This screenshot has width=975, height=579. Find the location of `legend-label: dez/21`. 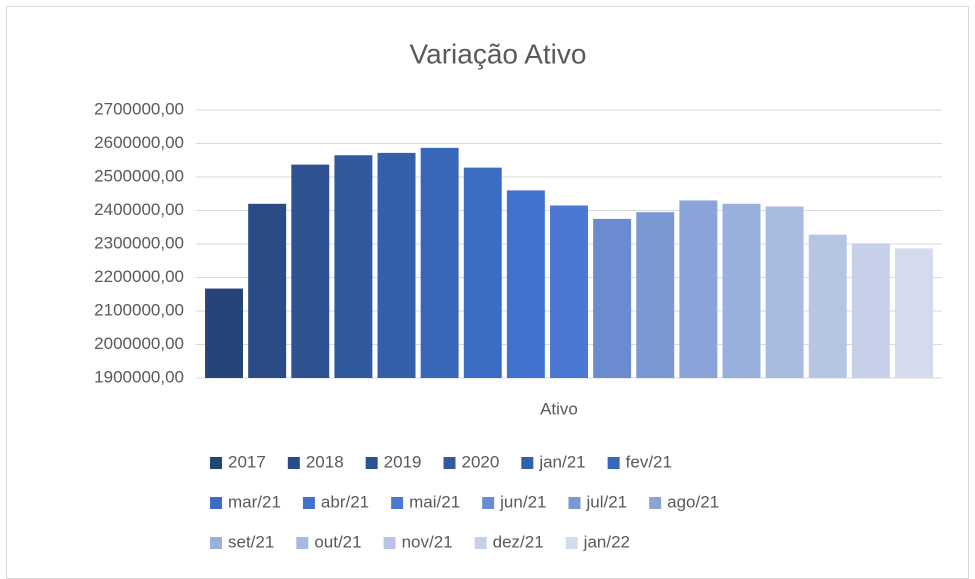

legend-label: dez/21 is located at coordinates (518, 541).